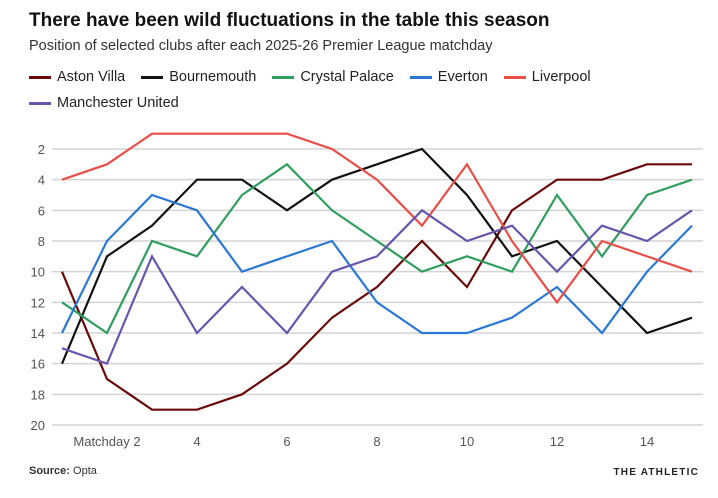  What do you see at coordinates (38, 272) in the screenshot?
I see `y-tick-label: 10` at bounding box center [38, 272].